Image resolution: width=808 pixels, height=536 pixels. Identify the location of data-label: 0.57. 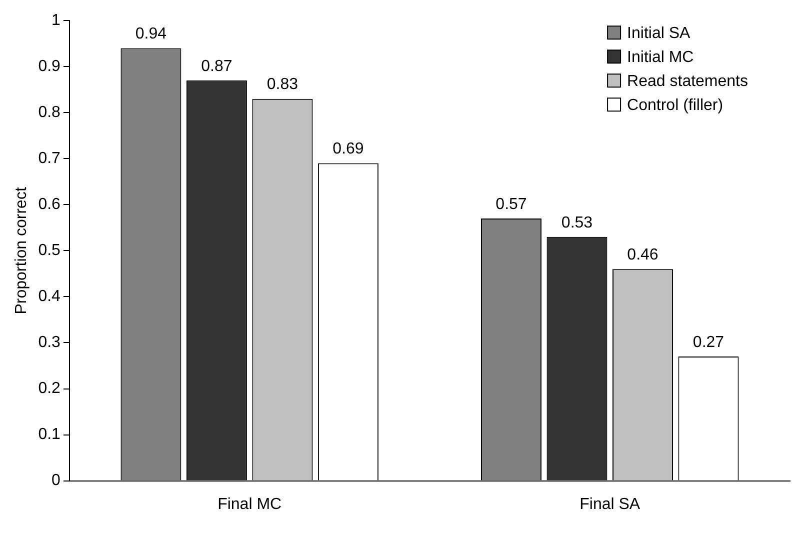
(511, 204).